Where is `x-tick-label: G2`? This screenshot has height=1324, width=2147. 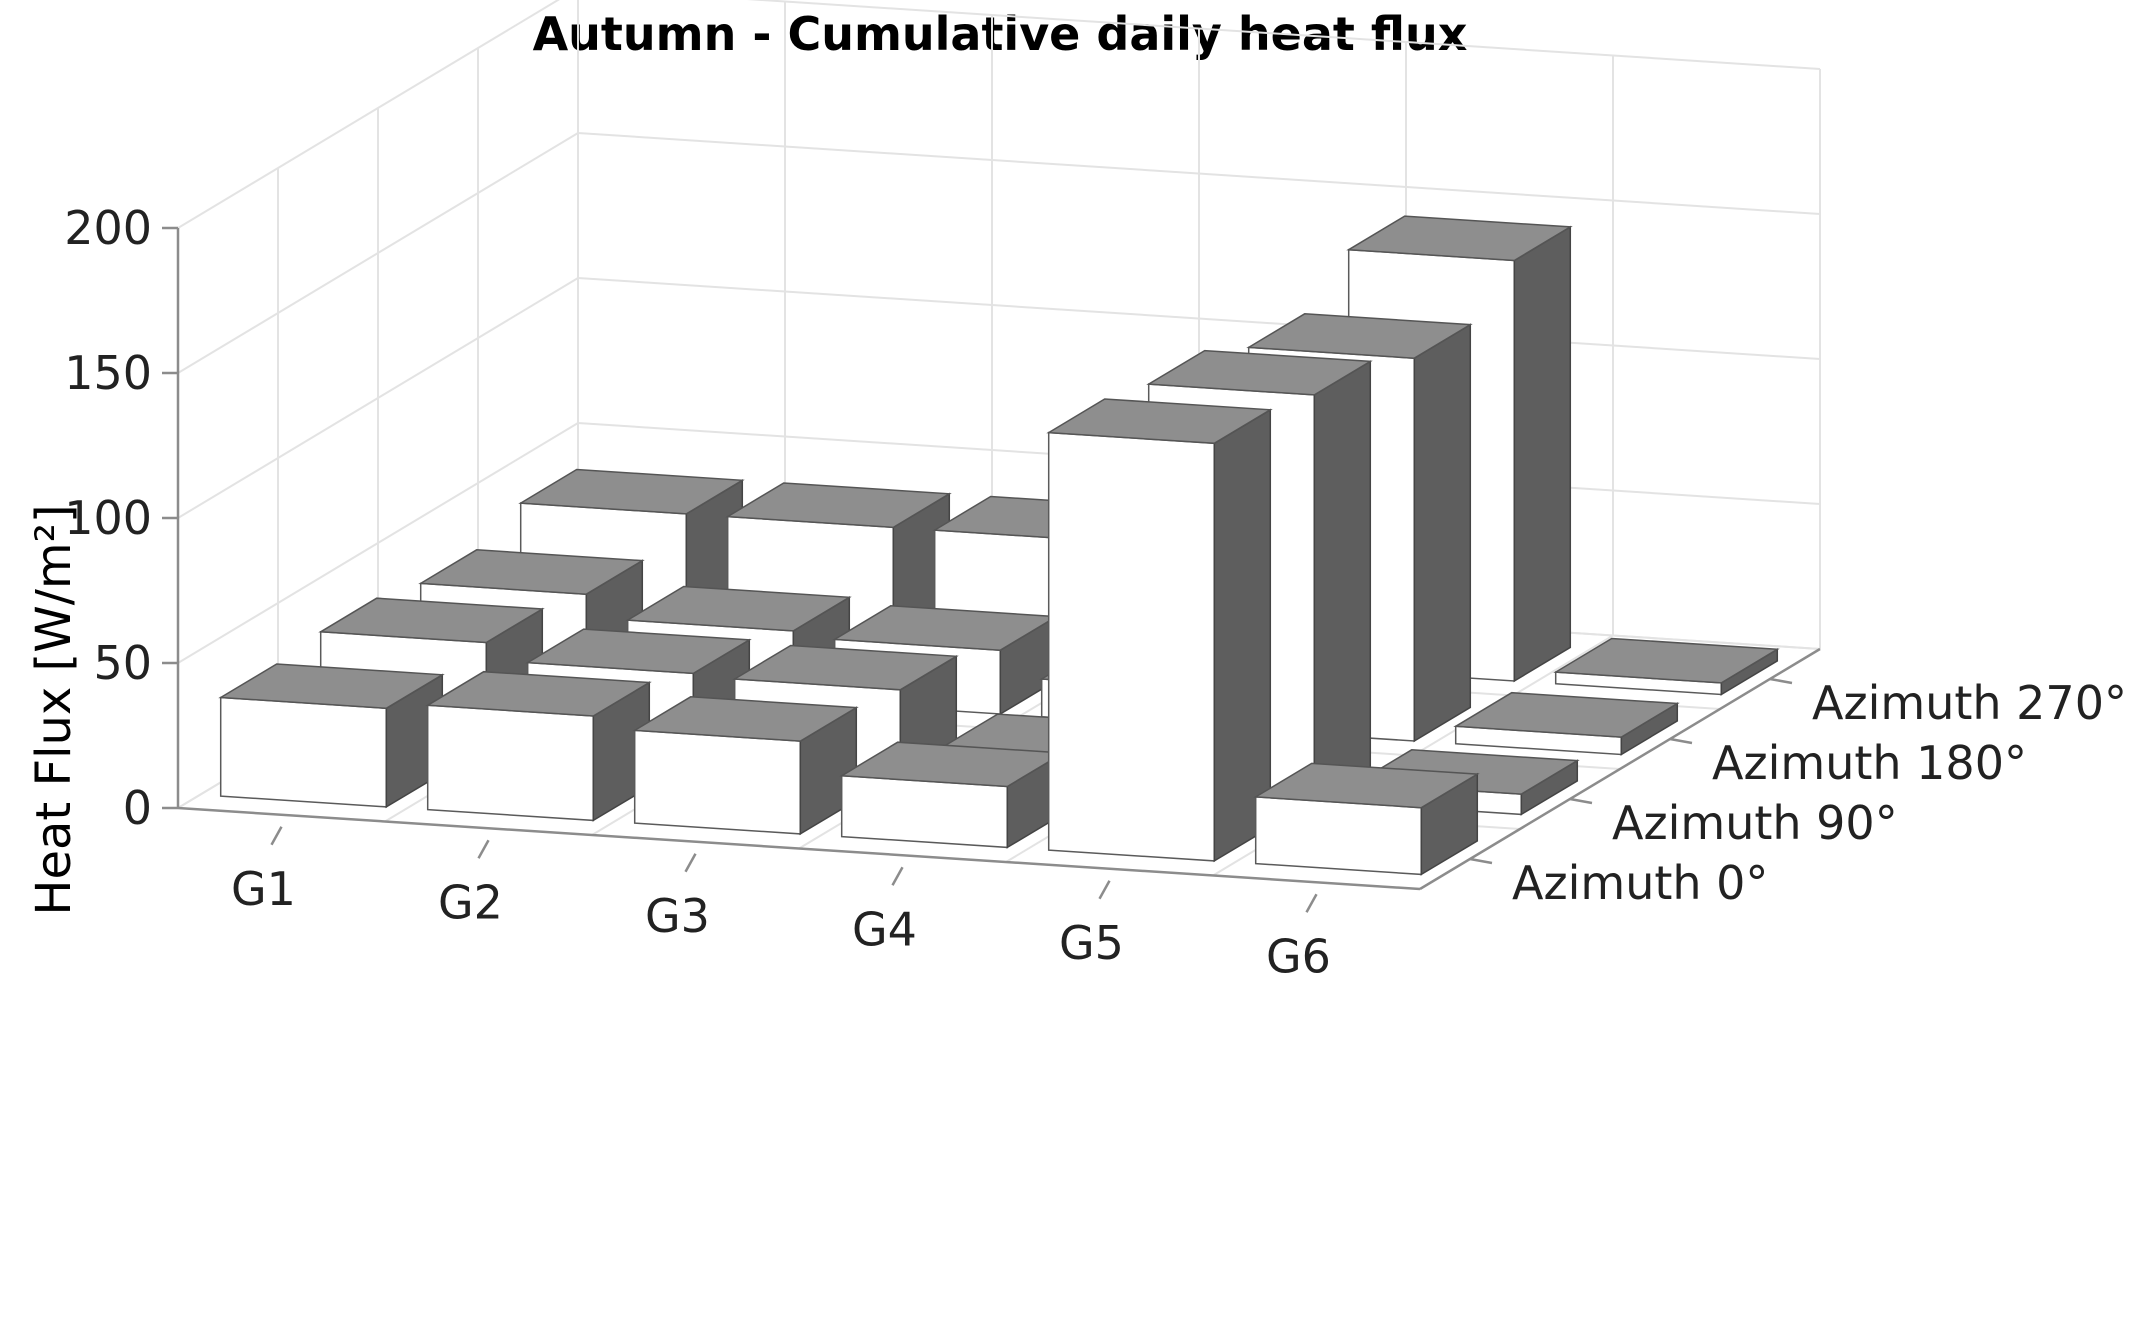 x-tick-label: G2 is located at coordinates (470, 902).